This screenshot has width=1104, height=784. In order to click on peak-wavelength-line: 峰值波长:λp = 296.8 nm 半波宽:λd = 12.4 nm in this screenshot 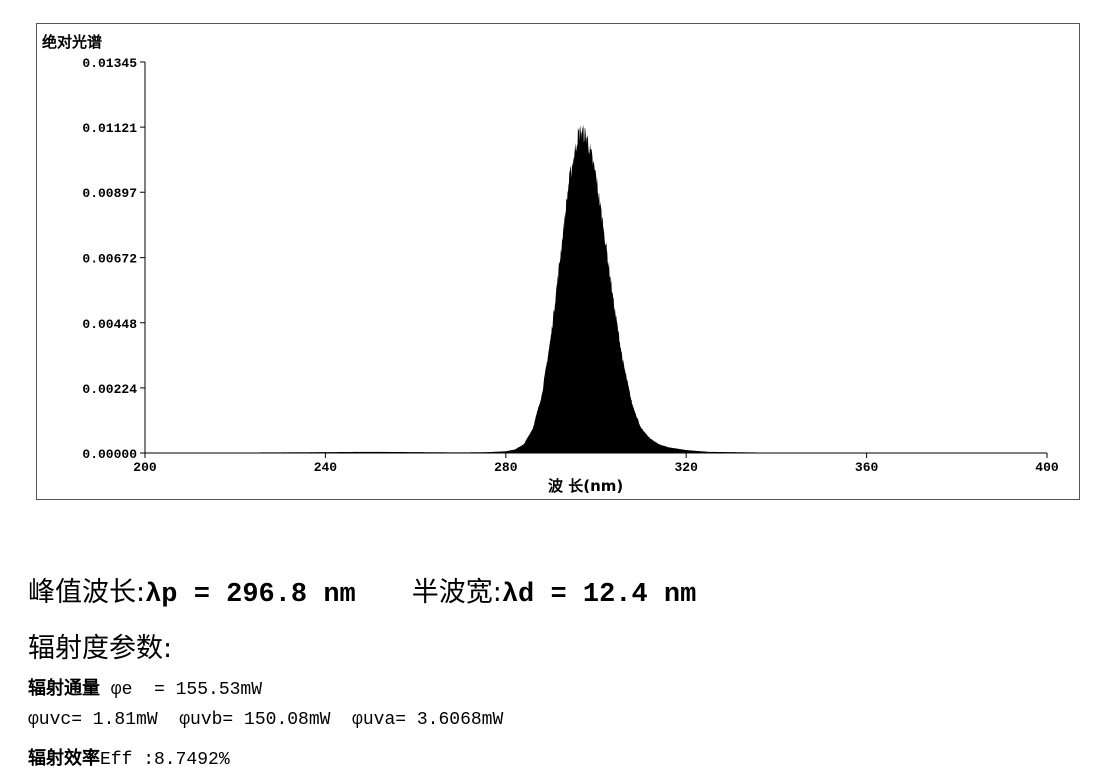, I will do `click(362, 590)`.